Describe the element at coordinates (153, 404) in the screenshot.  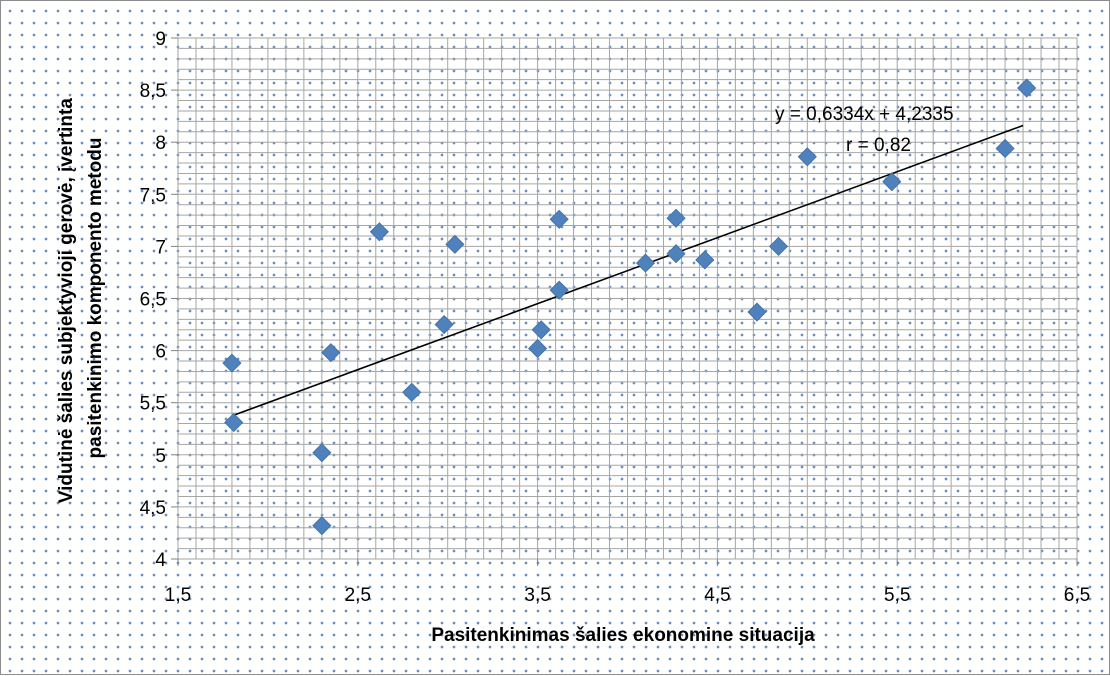
I see `y-tick-label: 5,5` at that location.